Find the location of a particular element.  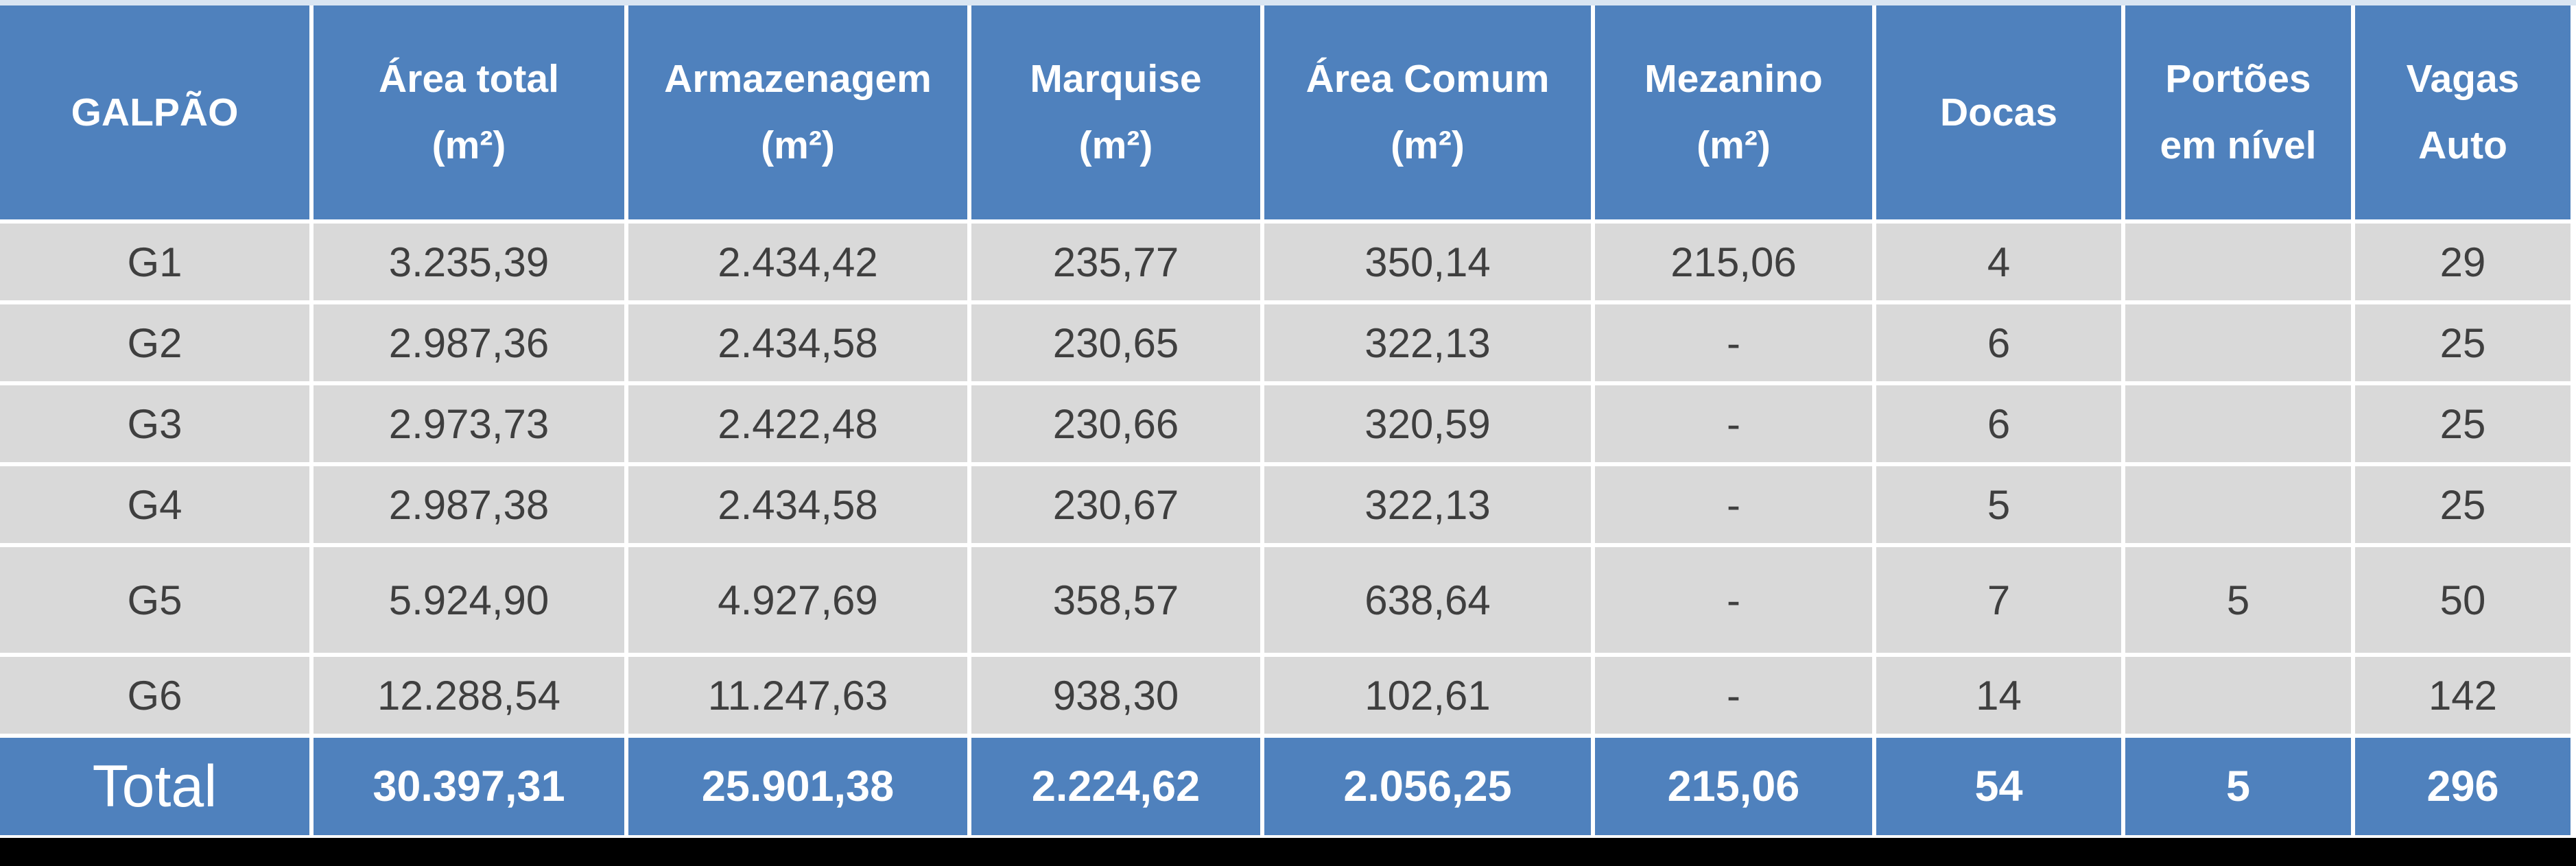

table-cell-g5-c1: 5.924,90 is located at coordinates (469, 600).